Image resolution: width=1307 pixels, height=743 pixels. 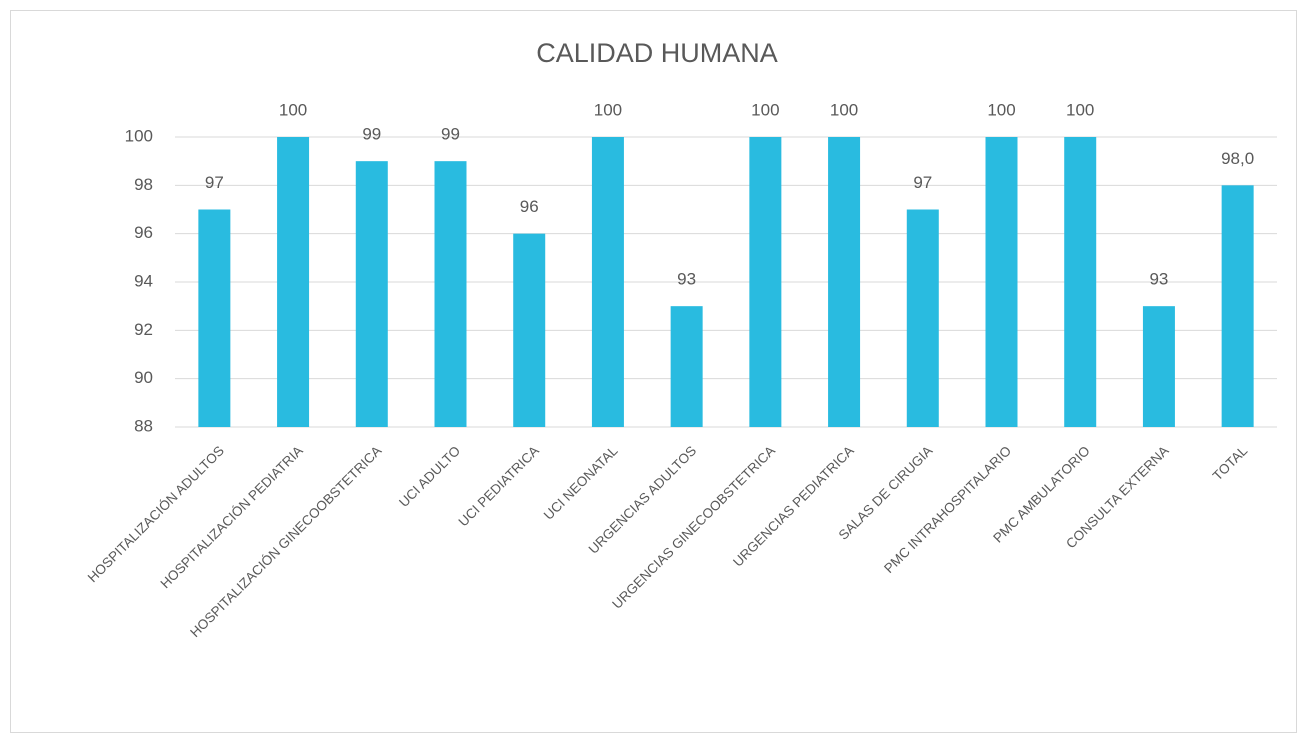 I want to click on y-tick-label: 88, so click(x=143, y=425).